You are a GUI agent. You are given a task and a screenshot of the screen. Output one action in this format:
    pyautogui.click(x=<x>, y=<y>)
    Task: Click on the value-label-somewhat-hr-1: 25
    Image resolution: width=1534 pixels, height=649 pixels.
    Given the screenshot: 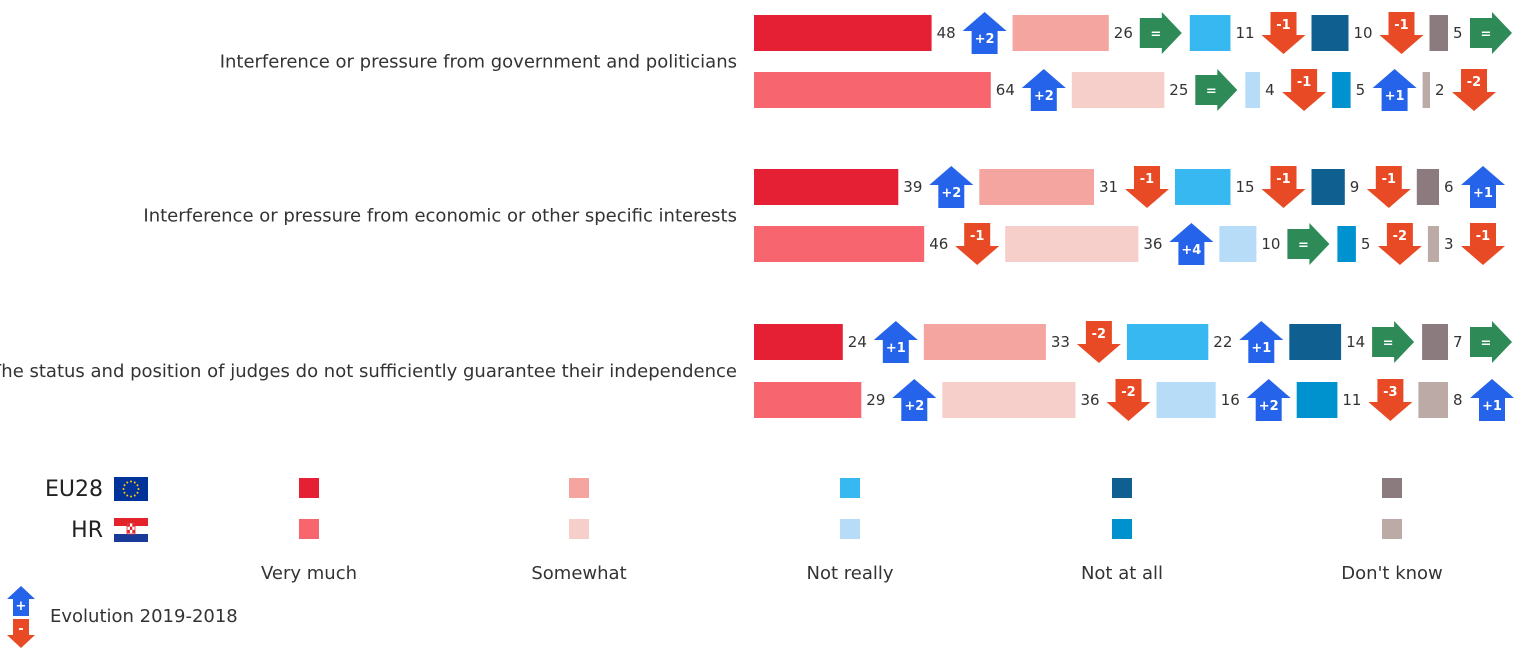 What is the action you would take?
    pyautogui.click(x=1178, y=90)
    